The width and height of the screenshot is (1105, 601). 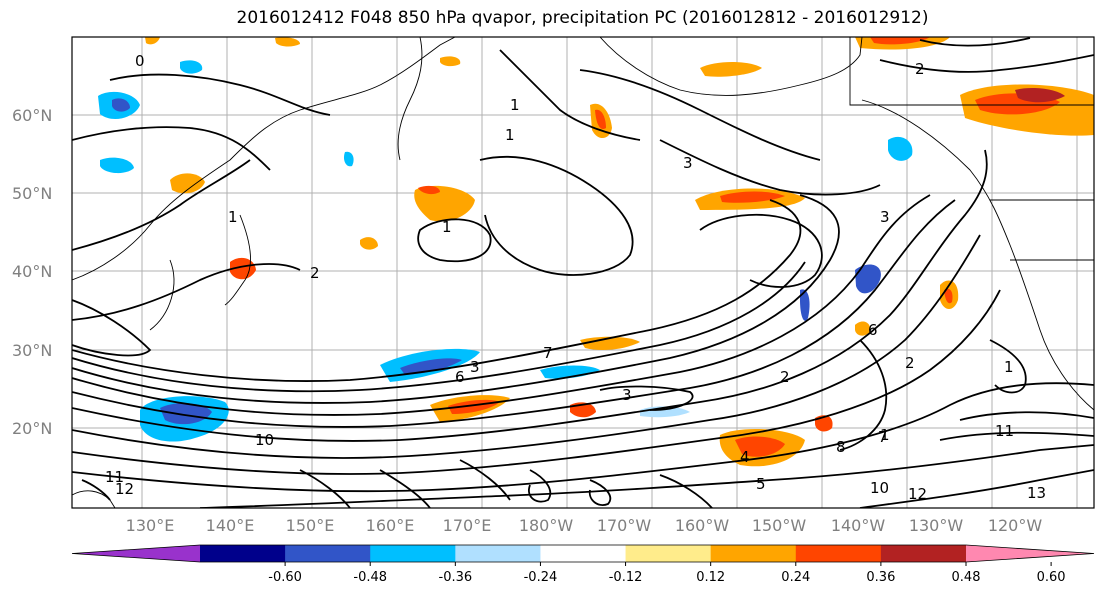 What do you see at coordinates (467, 525) in the screenshot?
I see `lon-label-170e: 170°E` at bounding box center [467, 525].